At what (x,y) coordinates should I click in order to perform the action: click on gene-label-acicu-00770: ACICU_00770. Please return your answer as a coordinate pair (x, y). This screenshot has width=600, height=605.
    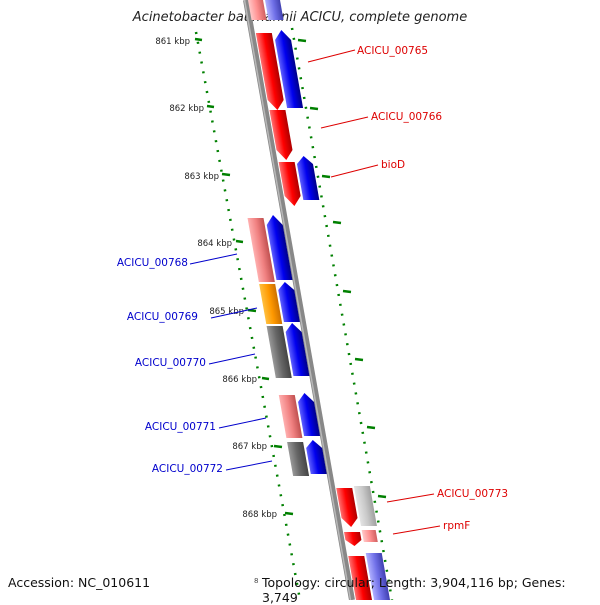
    Looking at the image, I should click on (170, 363).